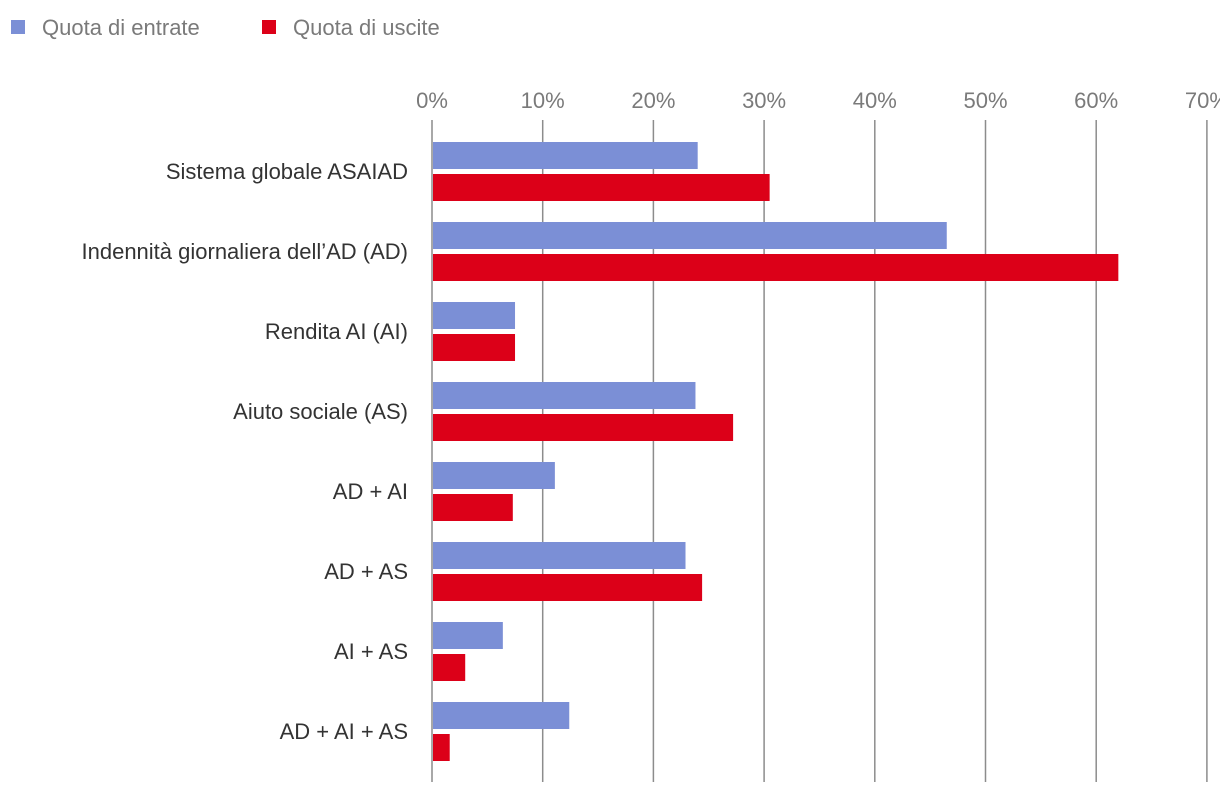 This screenshot has height=794, width=1220. Describe the element at coordinates (818, 100) in the screenshot. I see `x-axis-ticks: 0% 10% 20% 30% 40% 50% 60% 70%` at that location.